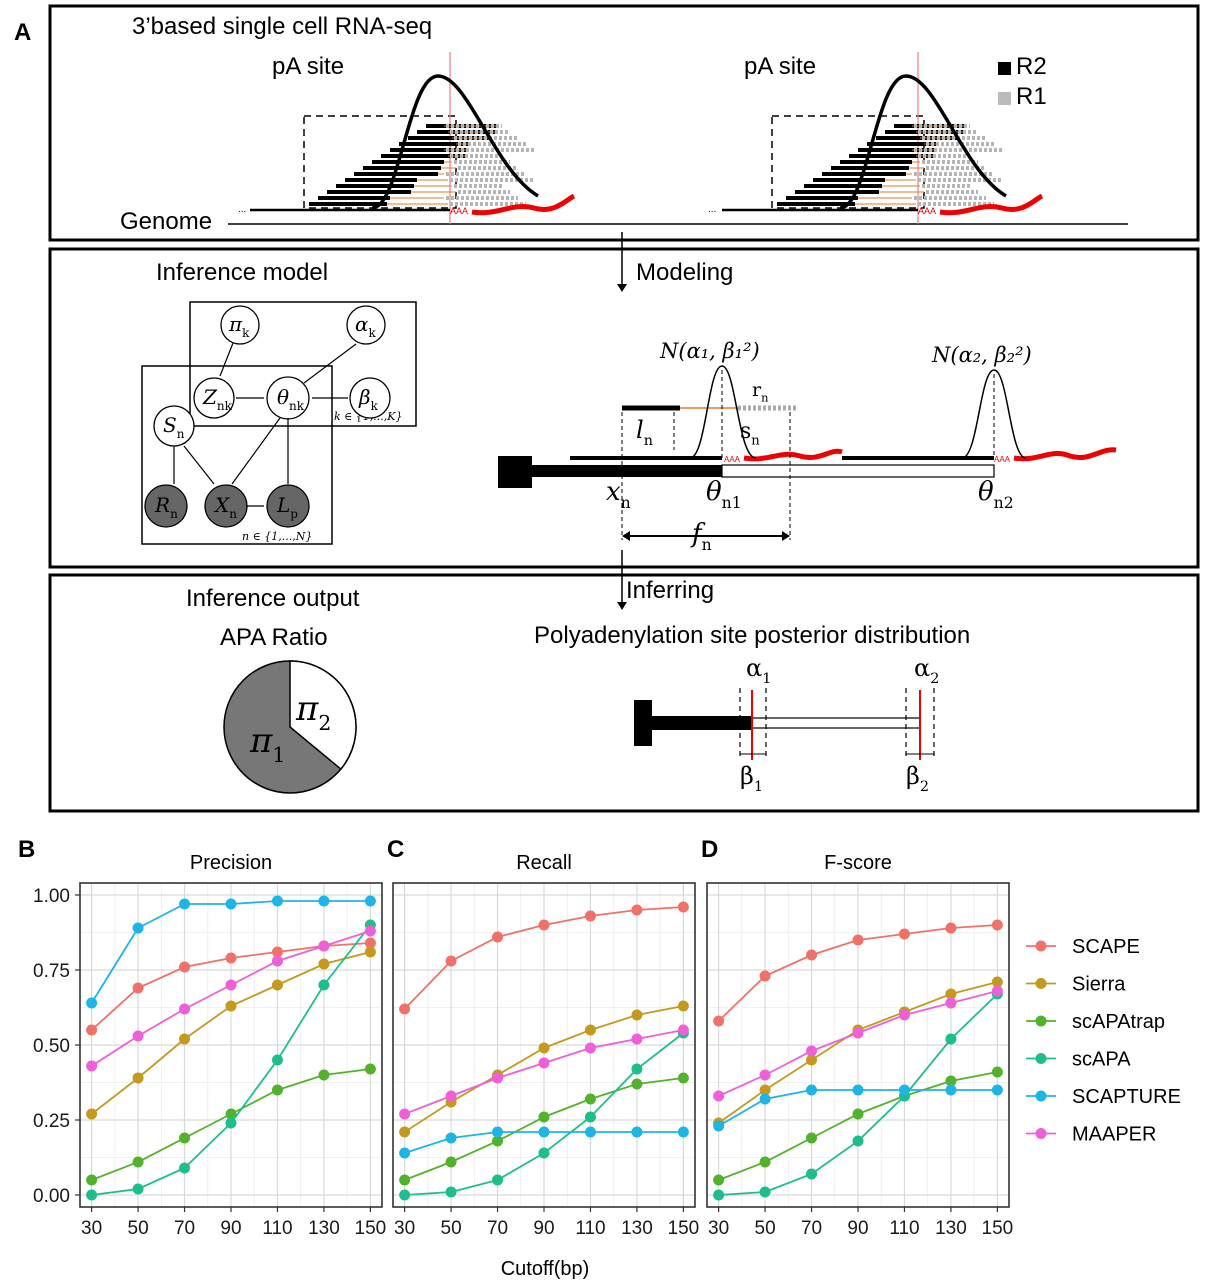 The width and height of the screenshot is (1210, 1284). I want to click on pi2-label: π2, so click(313, 712).